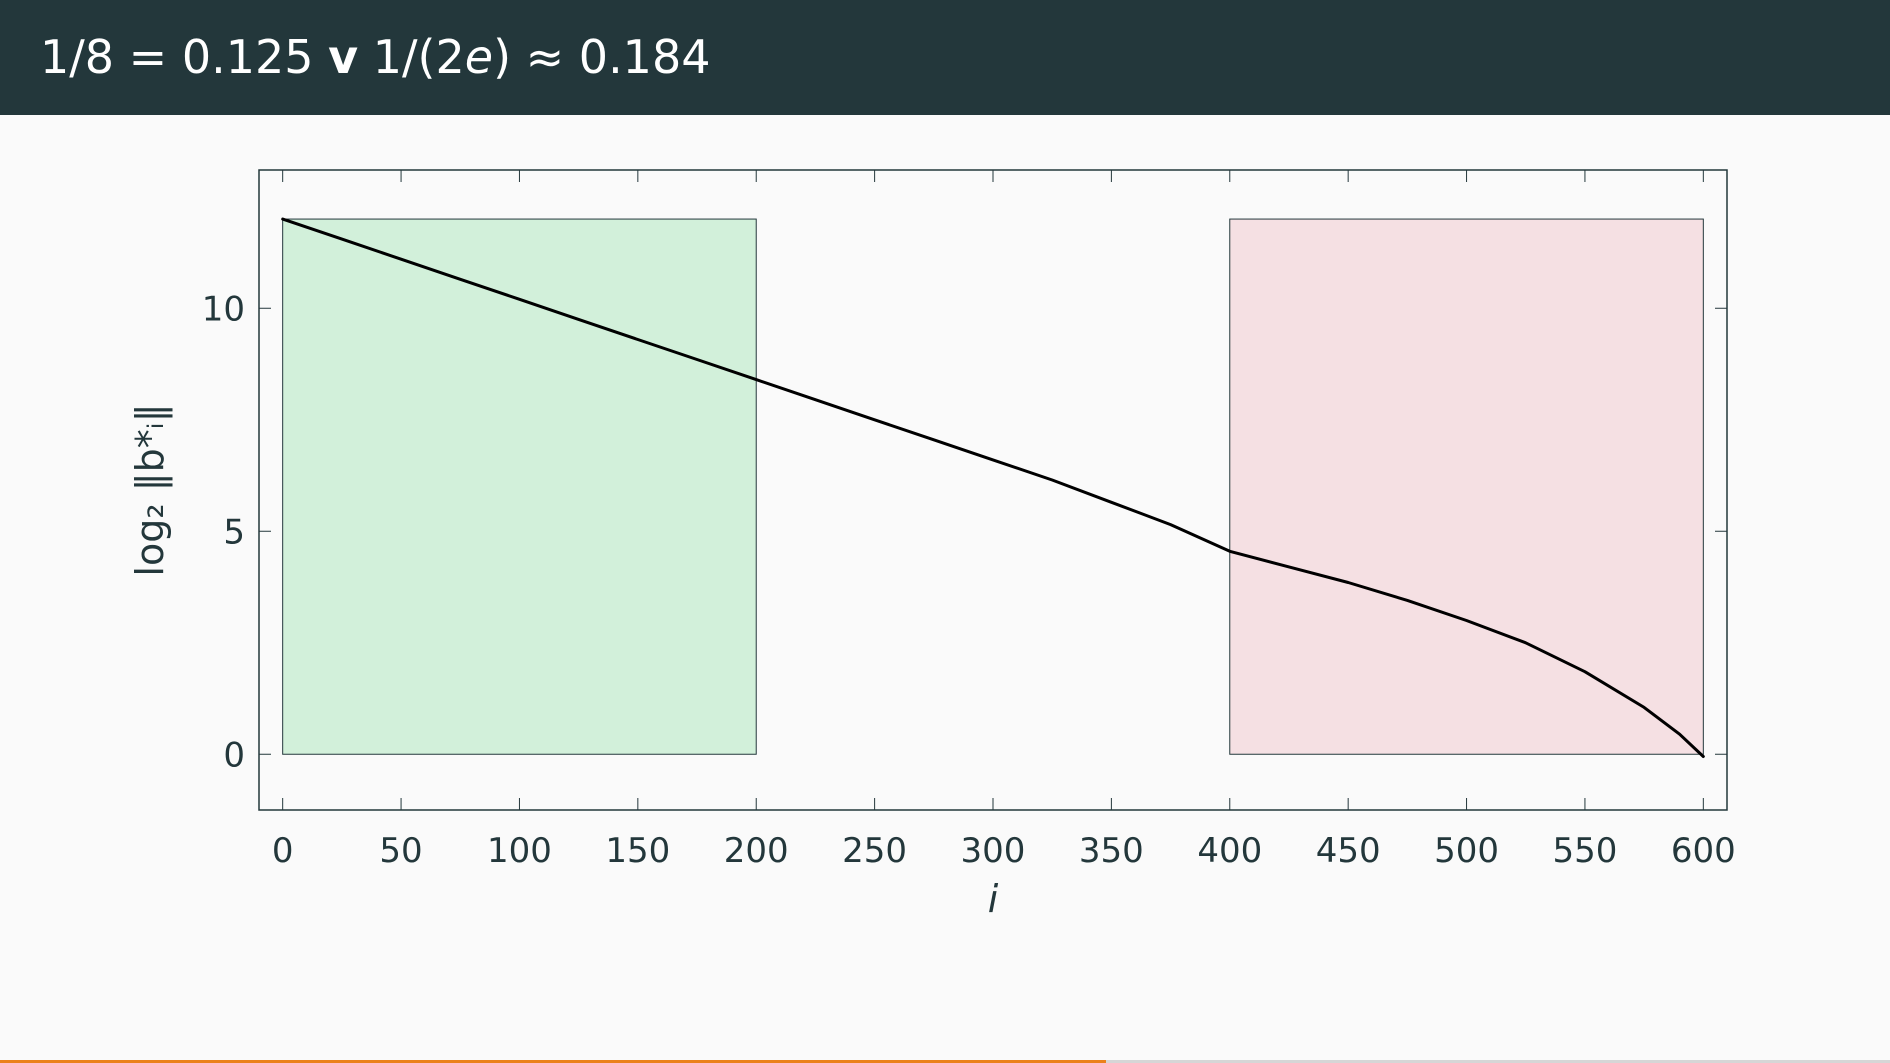 This screenshot has width=1890, height=1063. Describe the element at coordinates (553, 1061) in the screenshot. I see `progress-fill` at that location.